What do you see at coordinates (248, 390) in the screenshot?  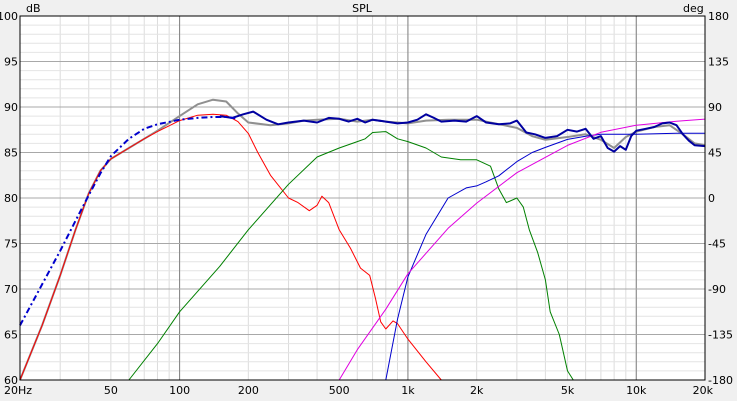 I see `x-tick-label: 200` at bounding box center [248, 390].